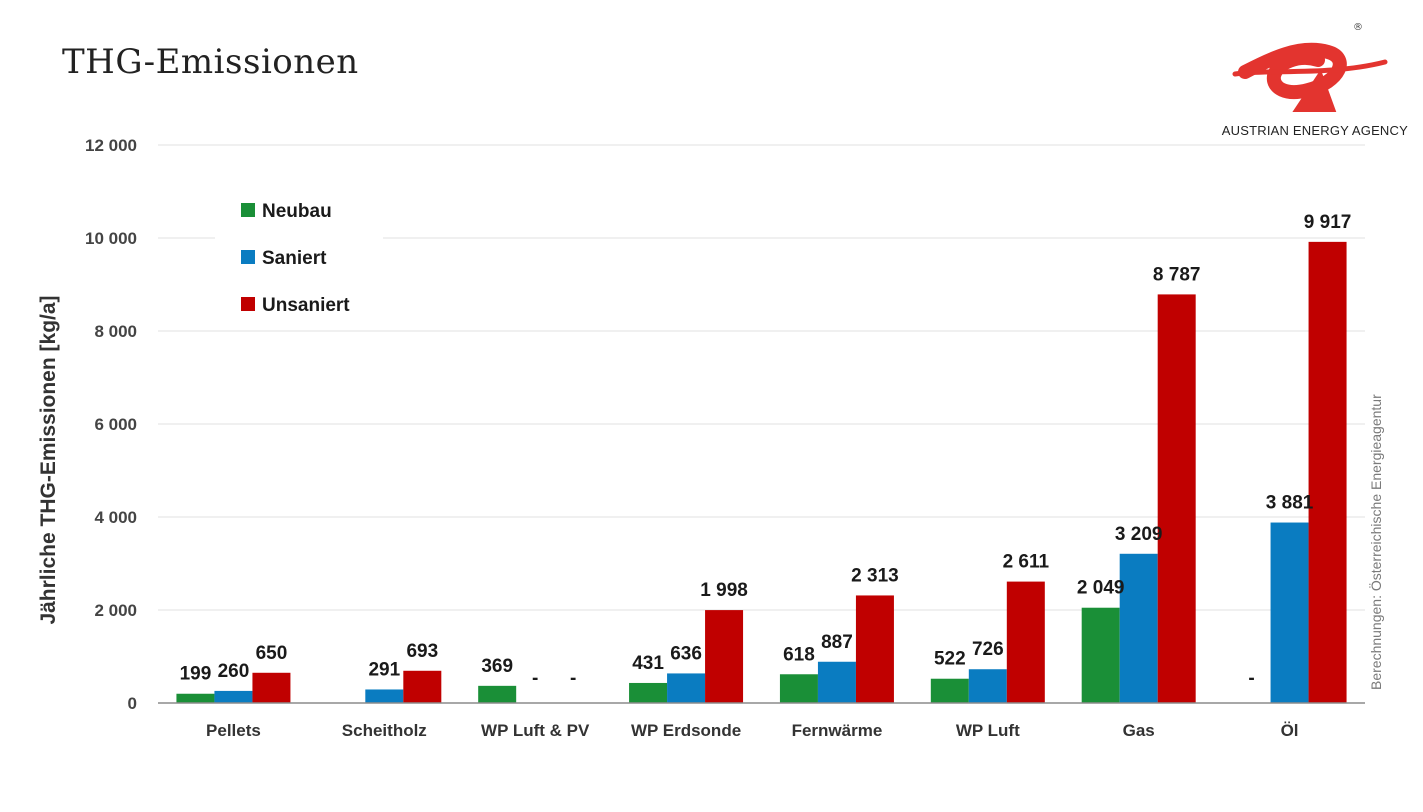  Describe the element at coordinates (384, 669) in the screenshot. I see `data-label: 291` at that location.